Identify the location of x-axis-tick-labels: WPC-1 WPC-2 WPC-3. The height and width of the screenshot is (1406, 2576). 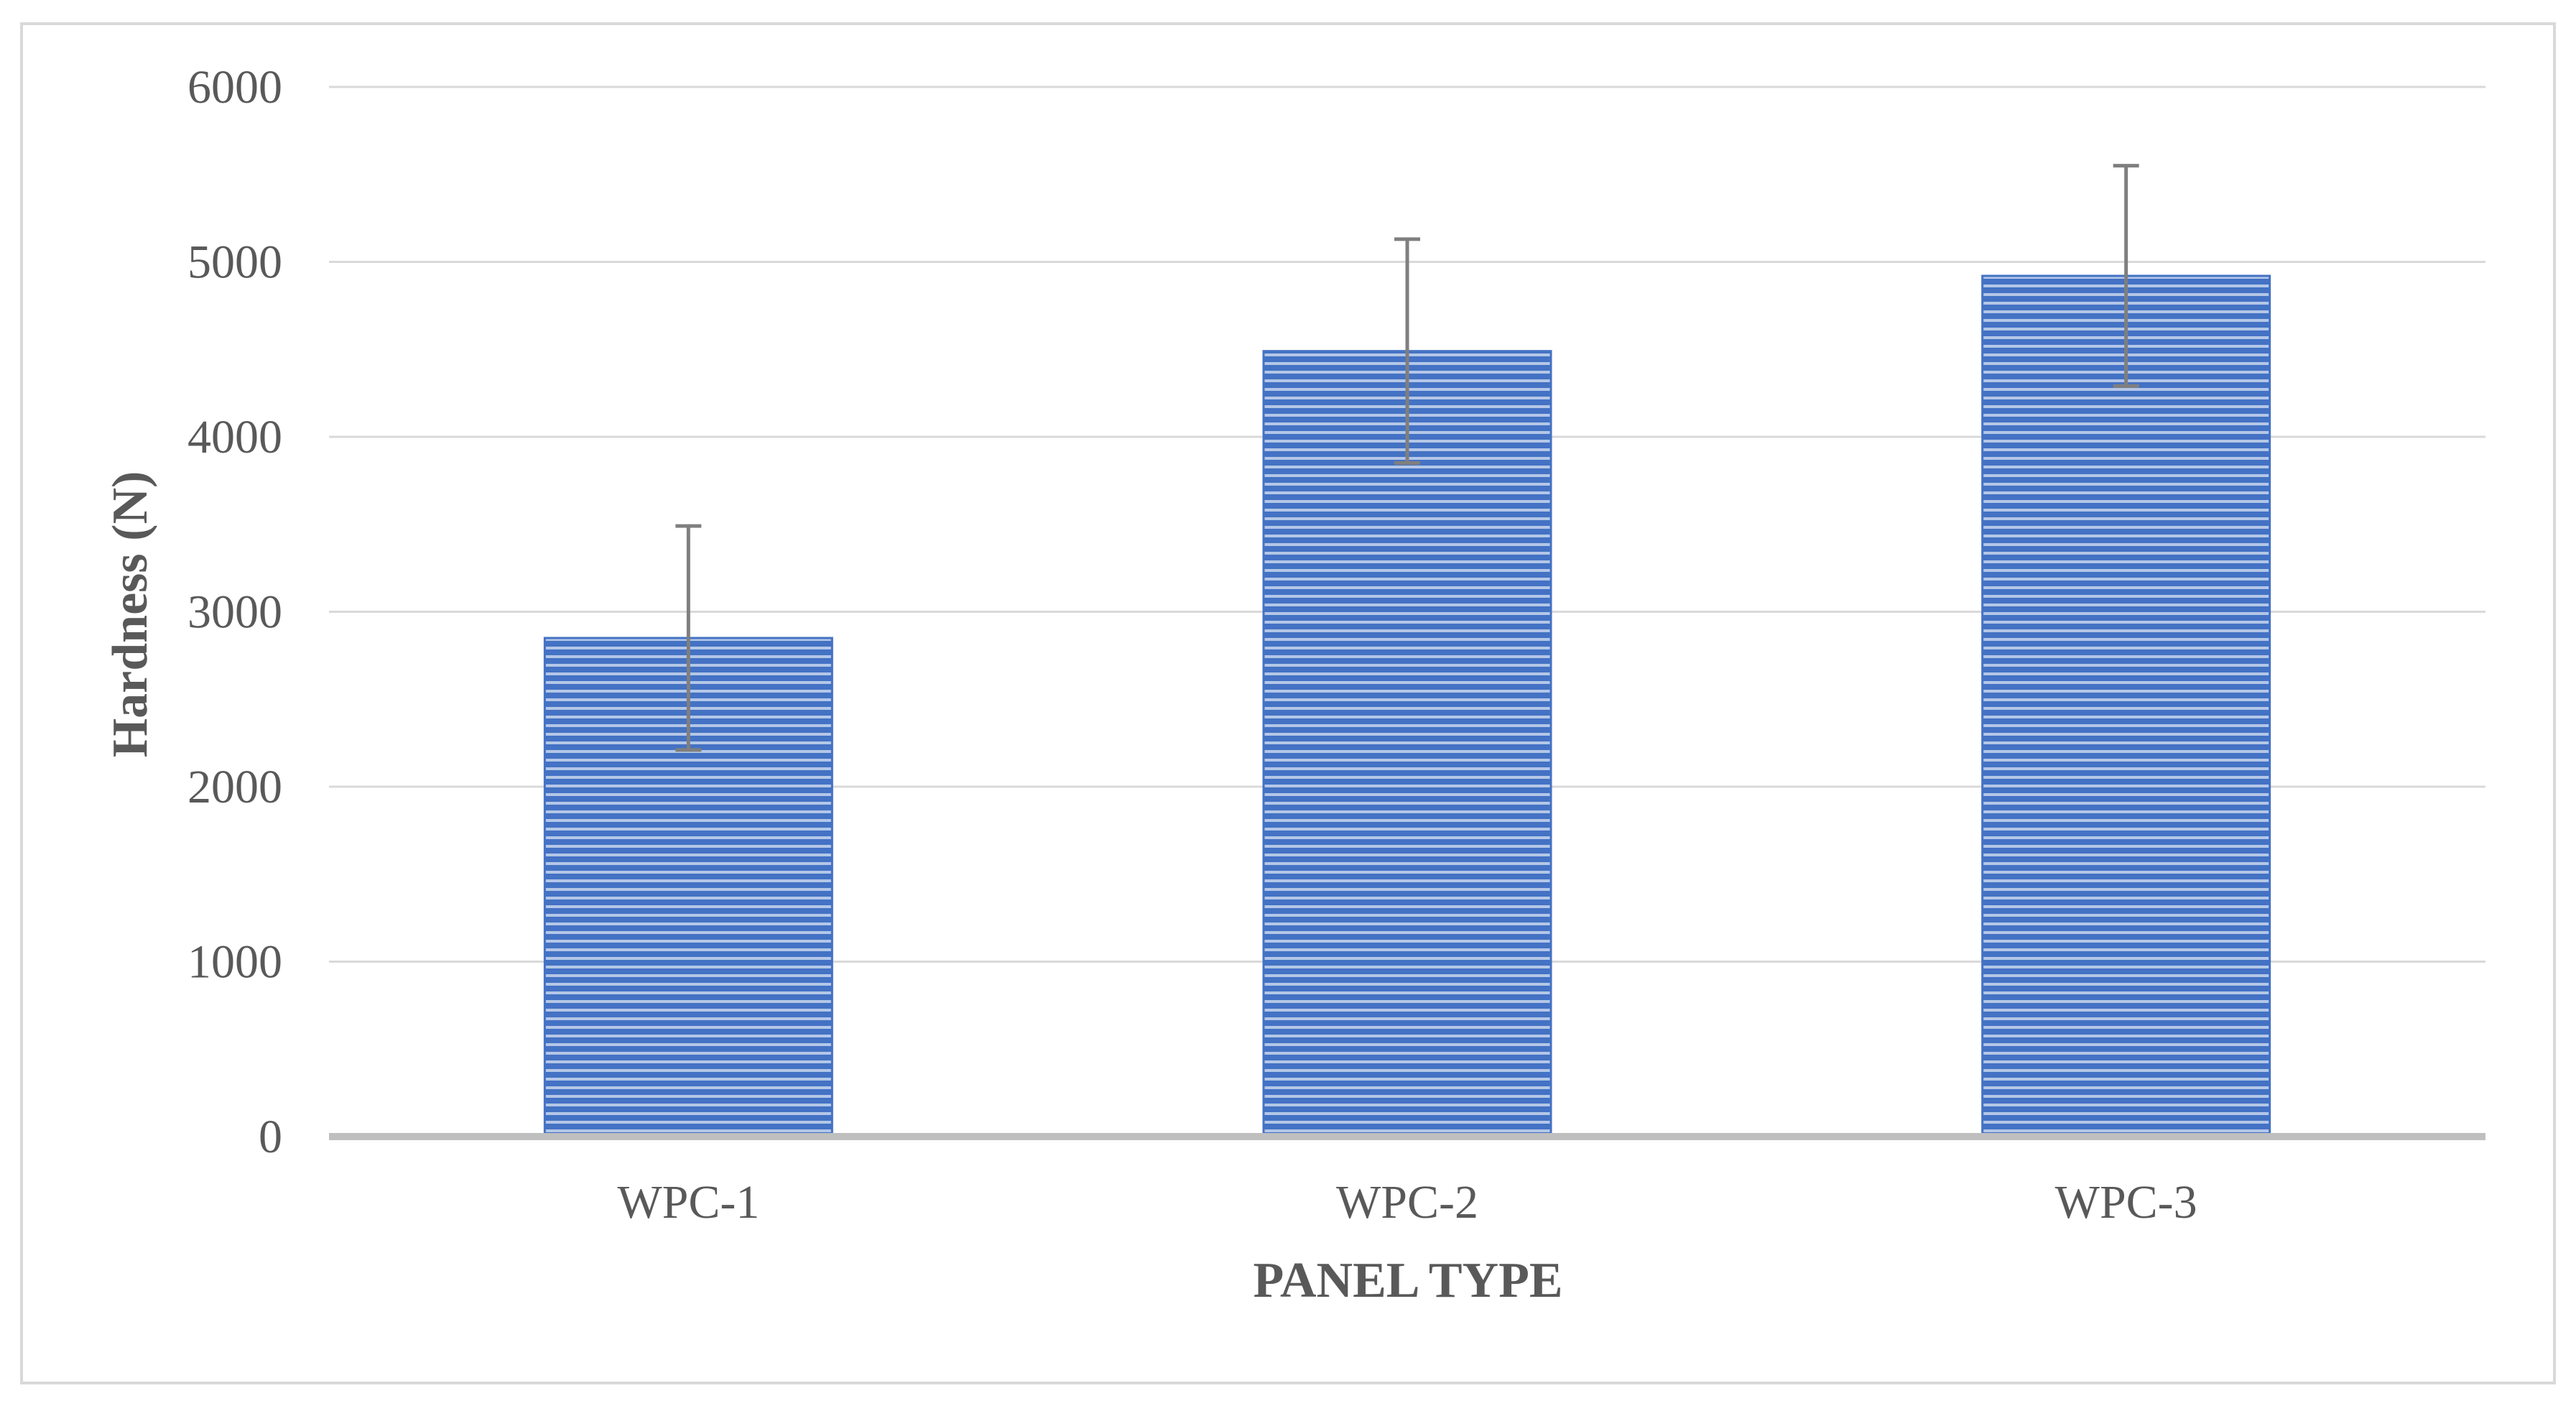
(1407, 1202).